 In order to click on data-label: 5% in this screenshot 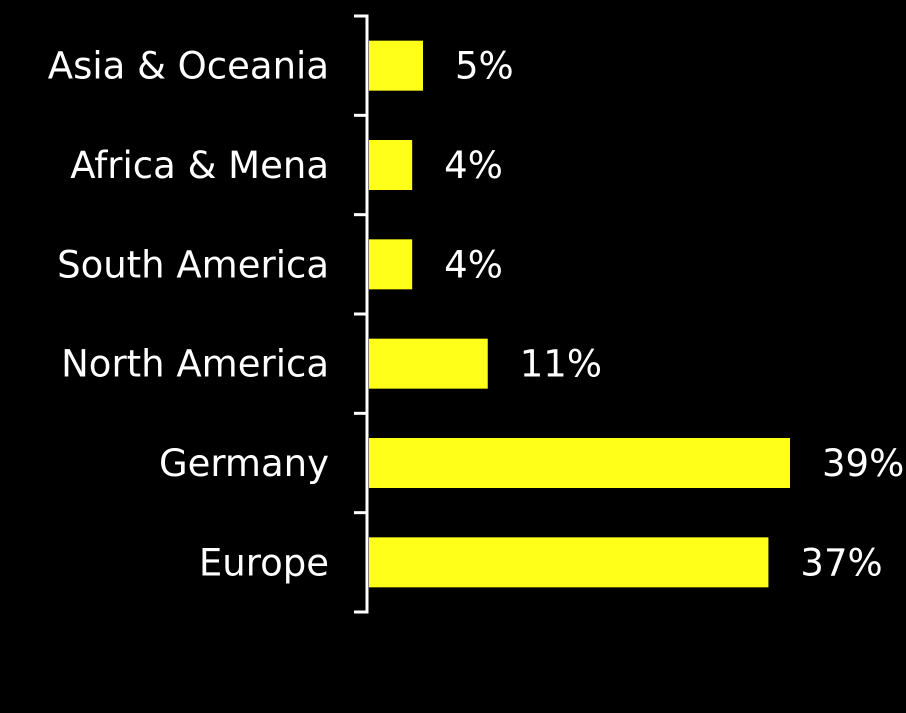, I will do `click(484, 66)`.